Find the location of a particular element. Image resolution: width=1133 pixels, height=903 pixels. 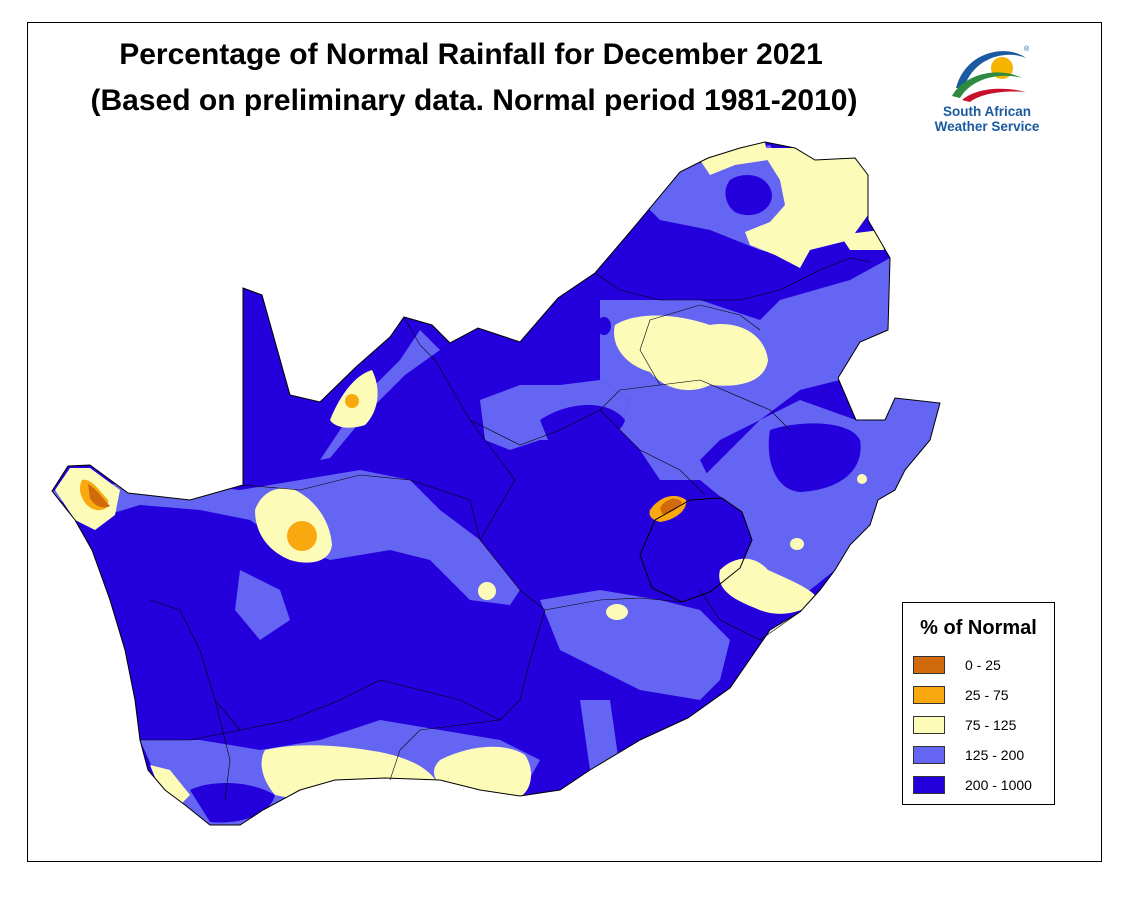

legend-title: % of Normal is located at coordinates (978, 628).